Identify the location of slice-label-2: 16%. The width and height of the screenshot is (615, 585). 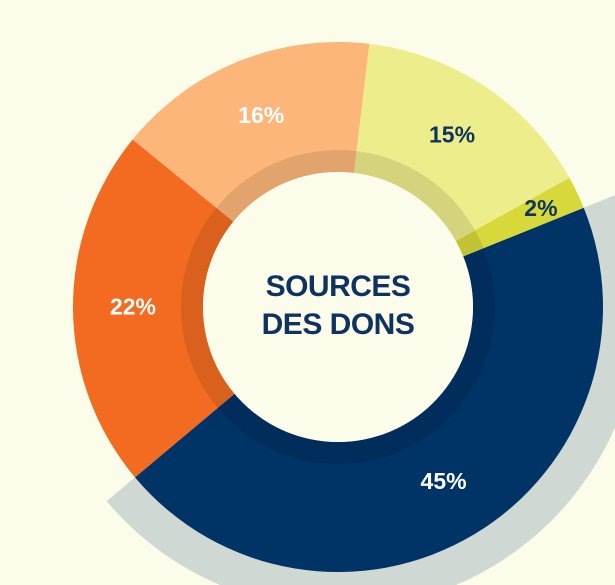
(261, 115).